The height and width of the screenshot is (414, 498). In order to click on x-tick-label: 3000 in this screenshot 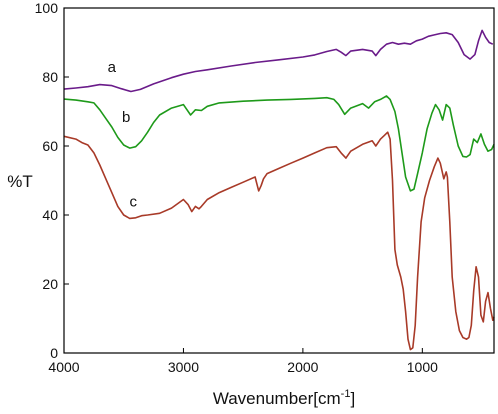, I will do `click(183, 367)`.